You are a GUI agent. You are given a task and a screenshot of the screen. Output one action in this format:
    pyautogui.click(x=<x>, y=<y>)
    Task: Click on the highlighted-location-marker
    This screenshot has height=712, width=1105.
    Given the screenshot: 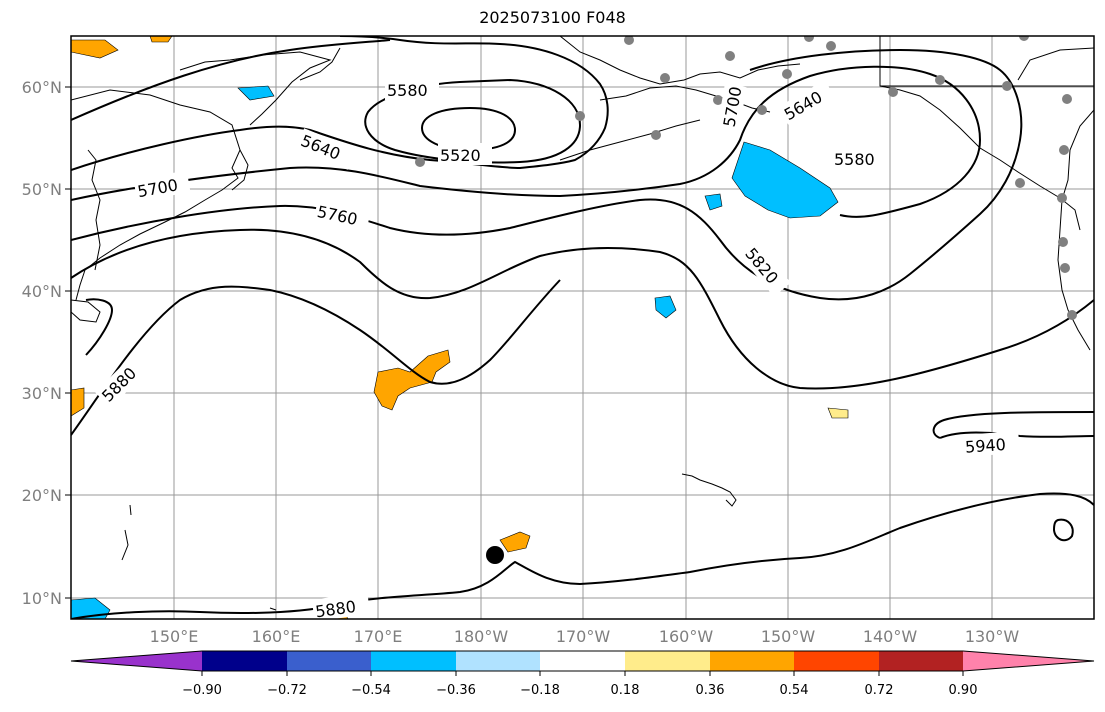 What is the action you would take?
    pyautogui.click(x=495, y=555)
    